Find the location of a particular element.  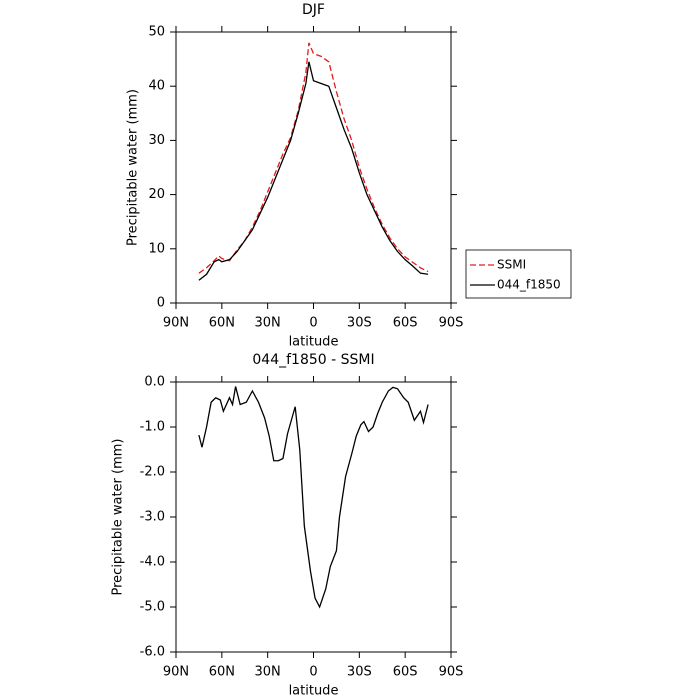

y-tick-label: -3.0 is located at coordinates (152, 517).